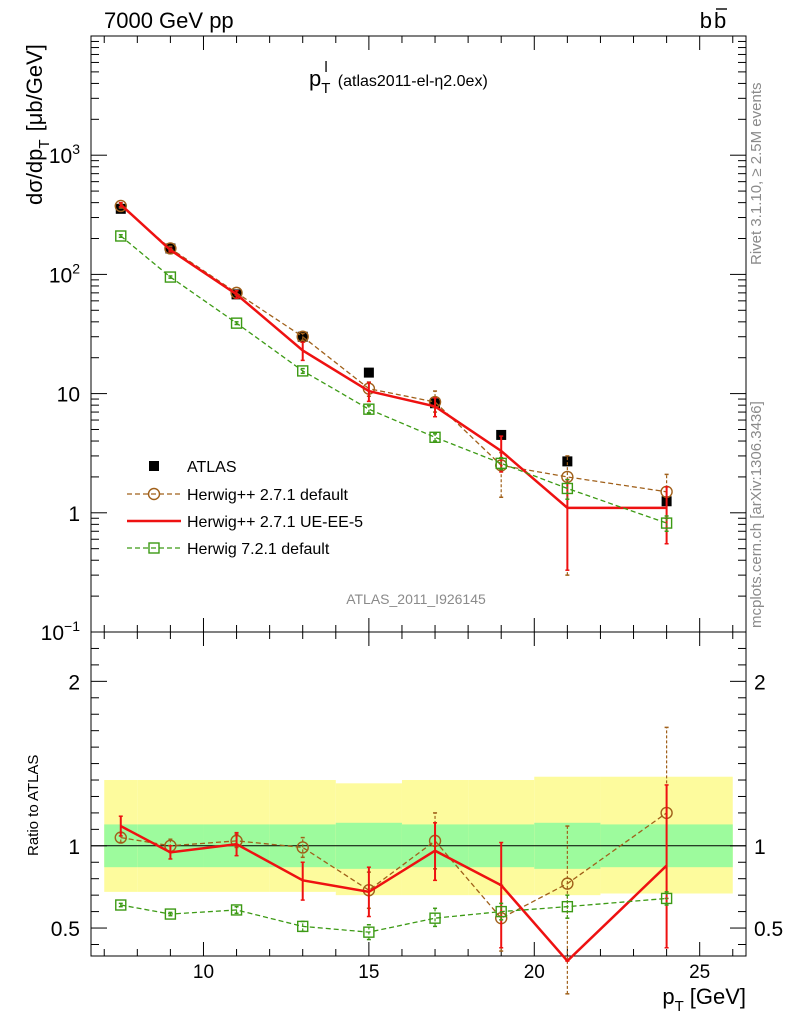  Describe the element at coordinates (706, 20) in the screenshot. I see `process-label-b: b` at that location.